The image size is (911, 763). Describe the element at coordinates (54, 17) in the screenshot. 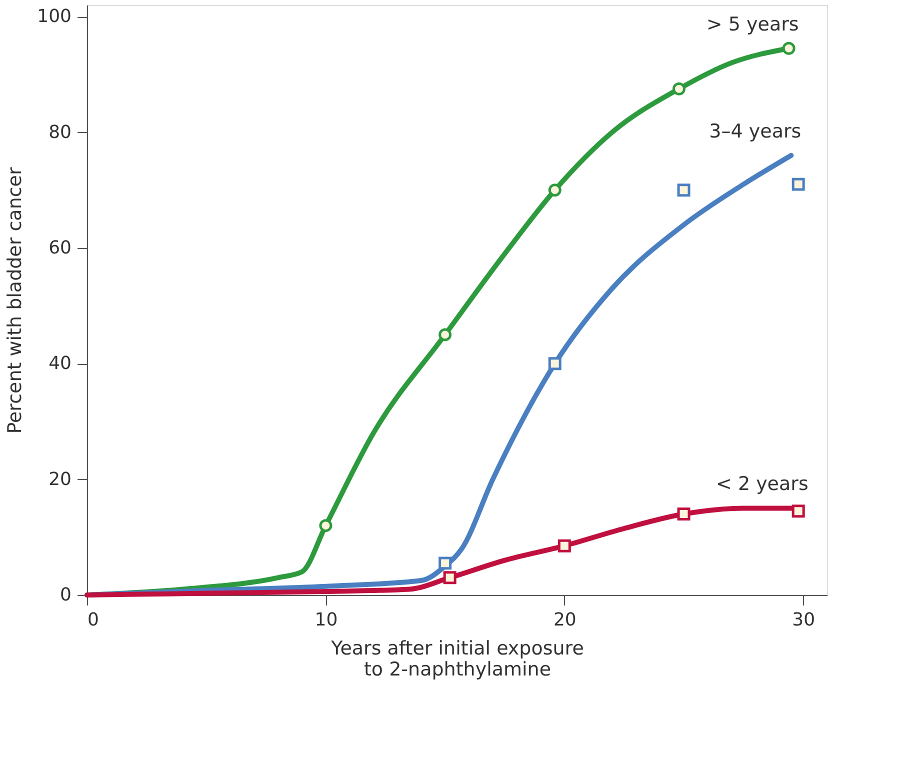

I see `y-tick-label: 100` at that location.